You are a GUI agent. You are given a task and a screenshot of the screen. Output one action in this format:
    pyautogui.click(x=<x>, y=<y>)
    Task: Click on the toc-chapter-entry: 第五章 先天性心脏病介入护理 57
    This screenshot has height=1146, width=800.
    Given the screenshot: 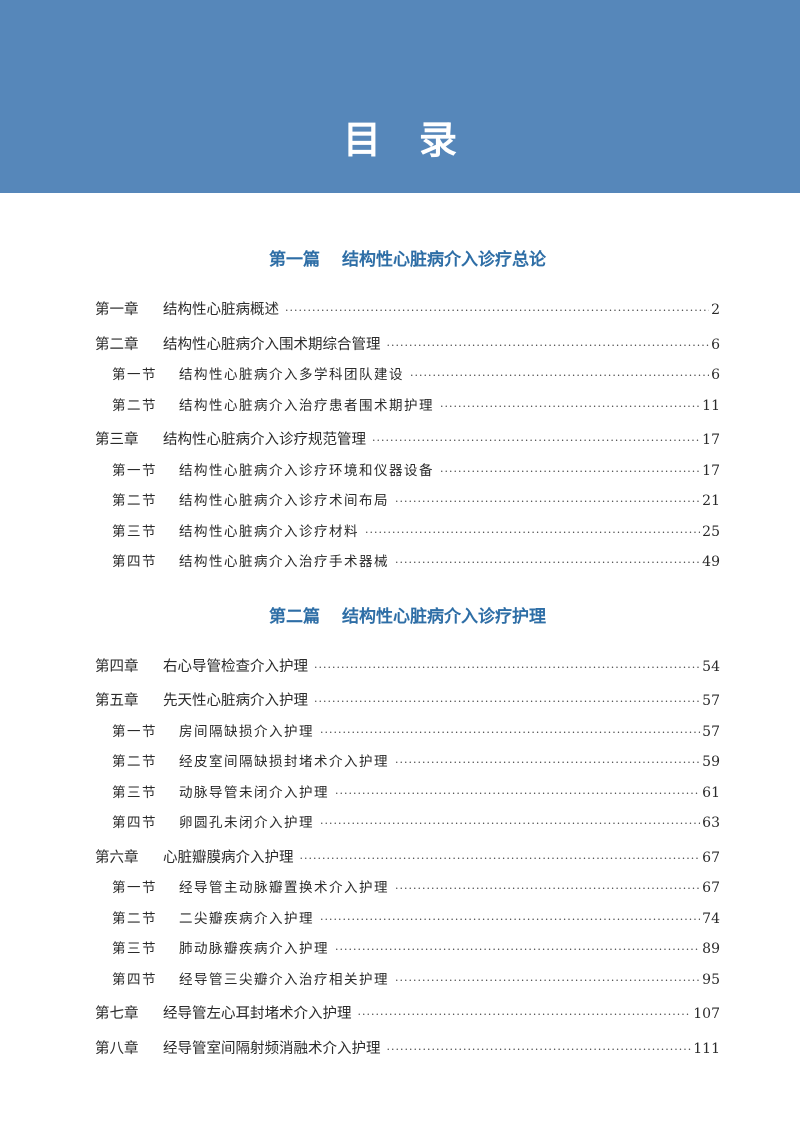 What is the action you would take?
    pyautogui.click(x=407, y=701)
    